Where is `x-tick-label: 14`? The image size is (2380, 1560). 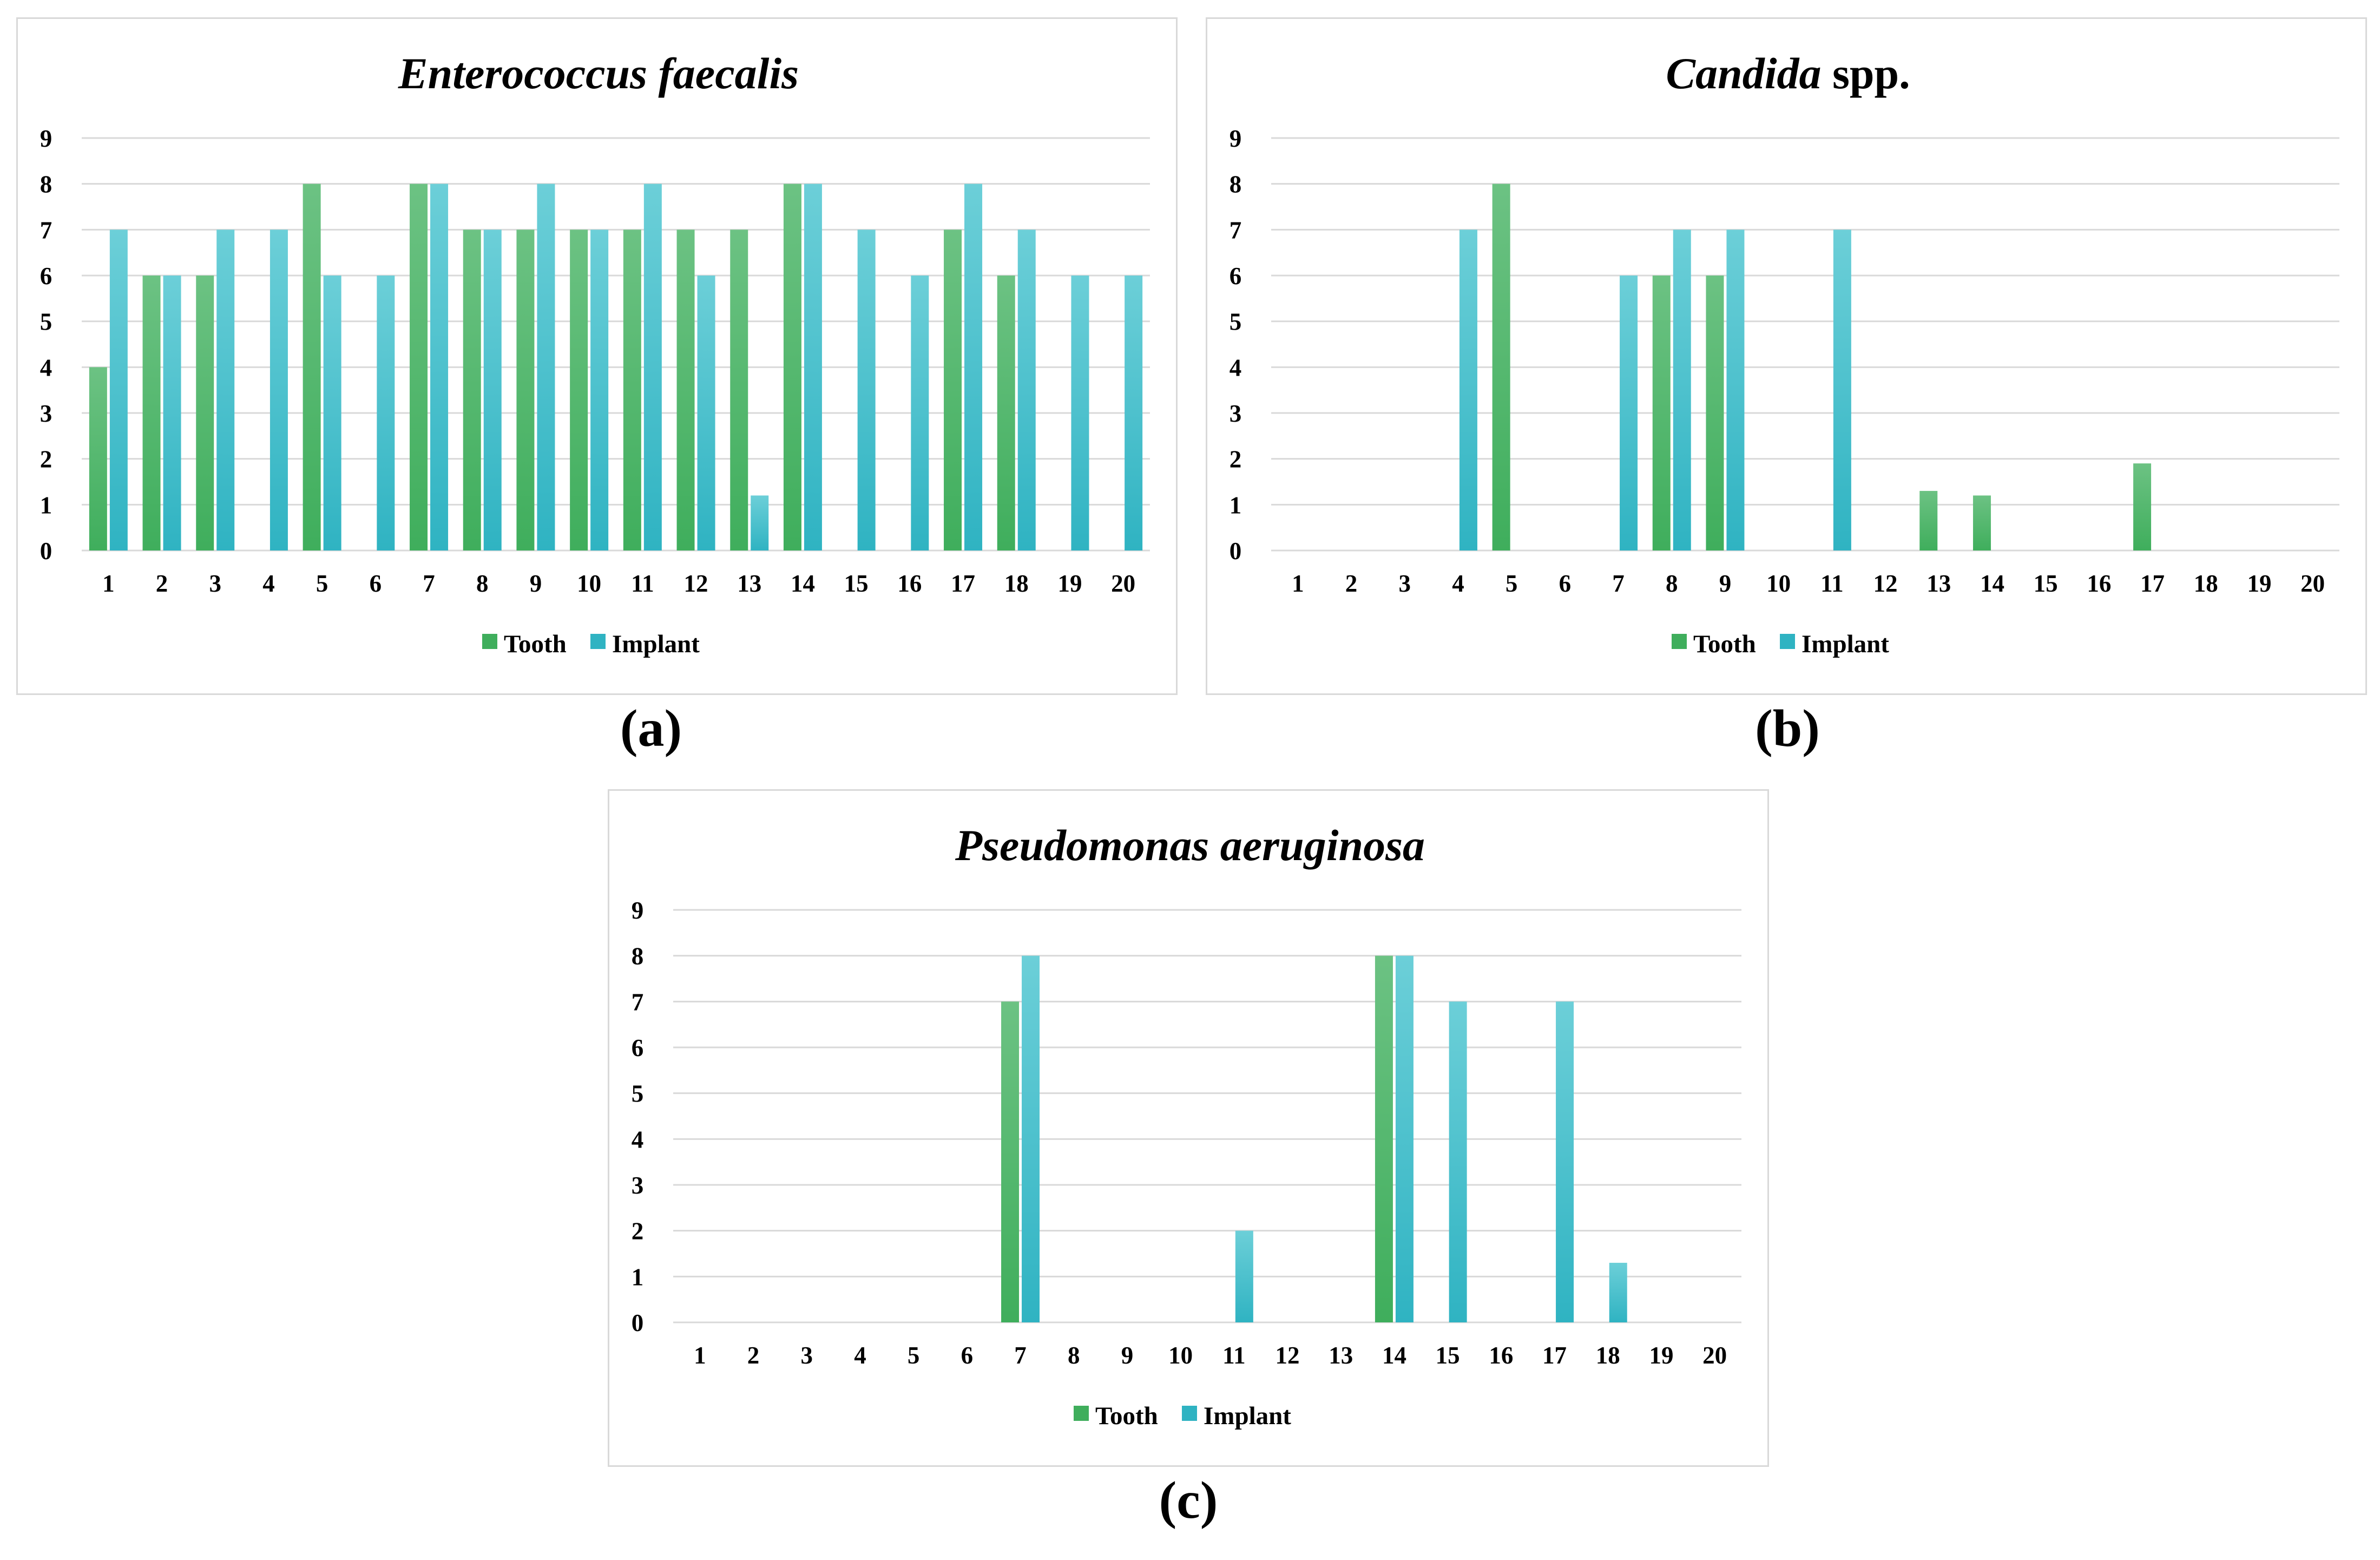
x-tick-label: 14 is located at coordinates (803, 583).